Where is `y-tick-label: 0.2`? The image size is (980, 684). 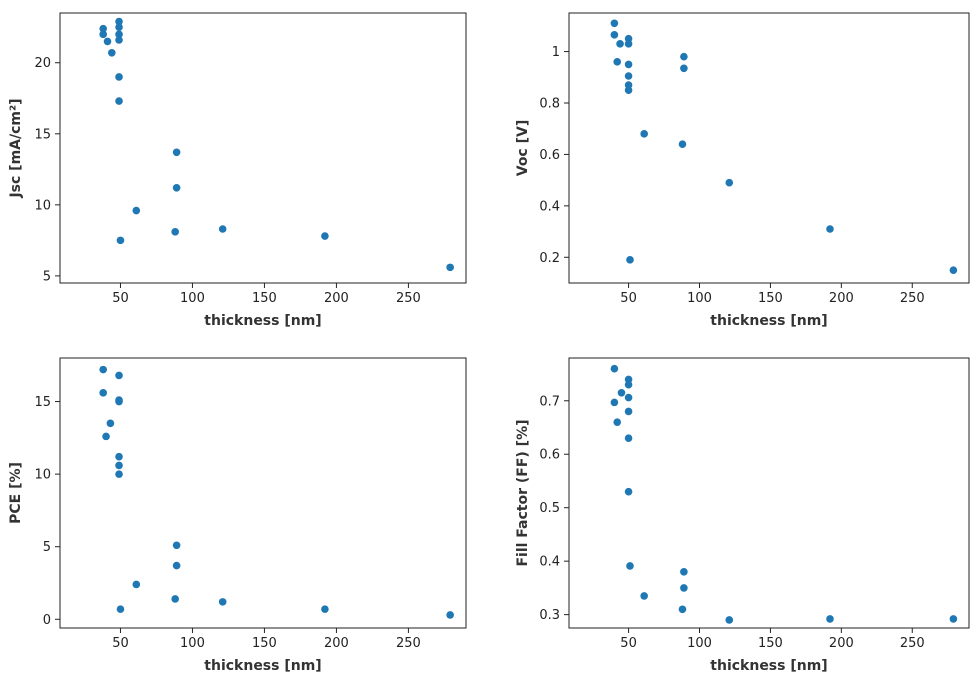
y-tick-label: 0.2 is located at coordinates (549, 258).